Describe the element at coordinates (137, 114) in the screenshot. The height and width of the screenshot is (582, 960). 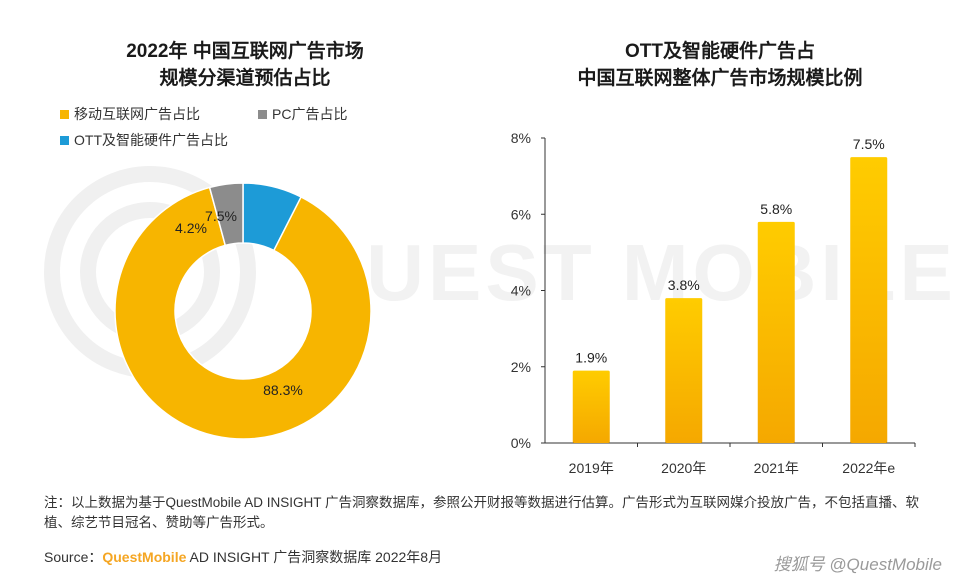
I see `legend-label-mobile: 移动互联网广告占比` at that location.